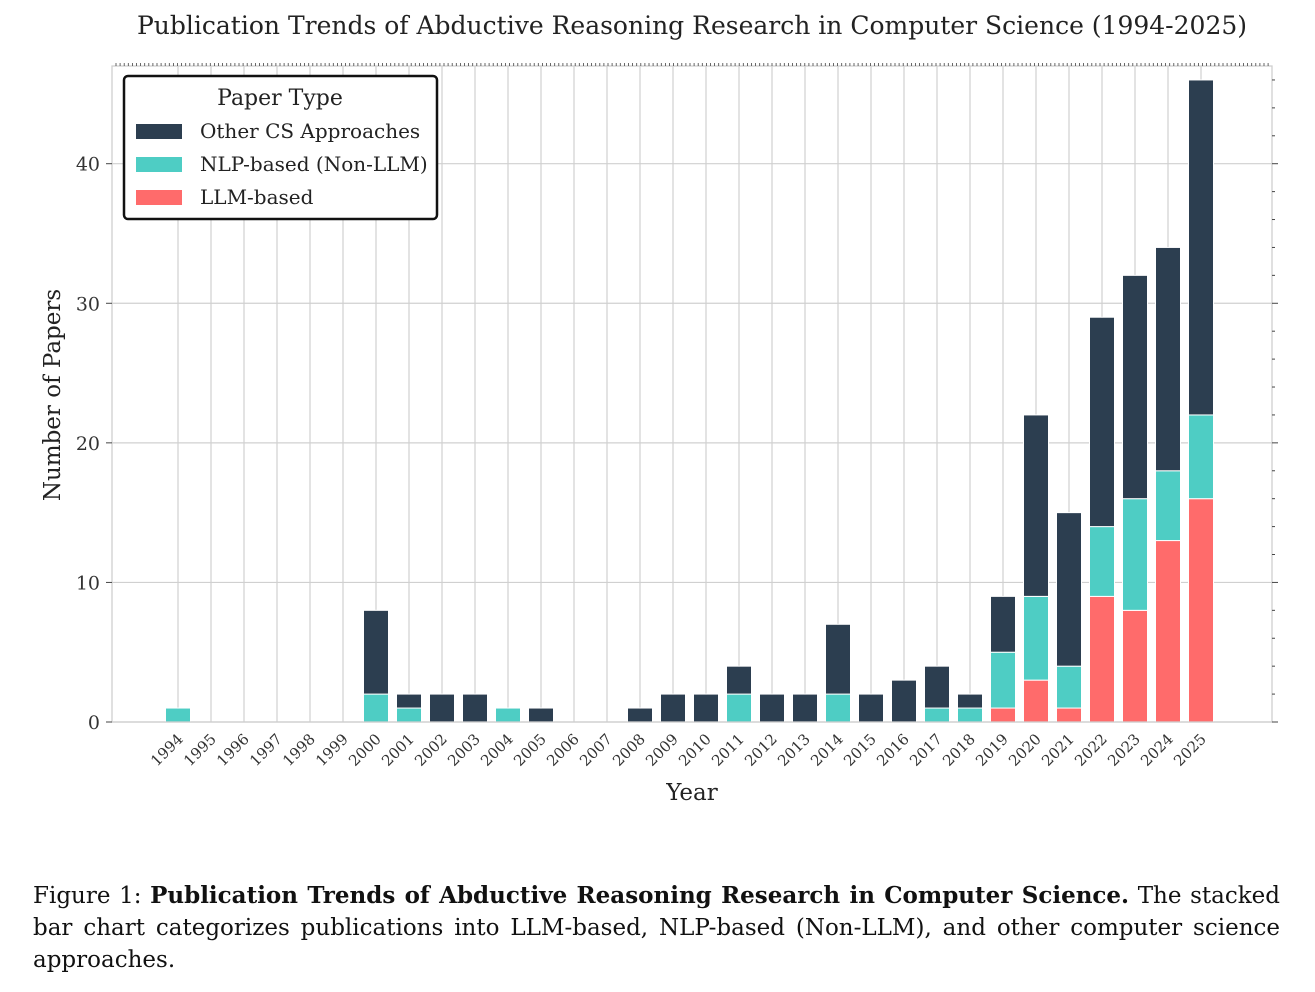  Describe the element at coordinates (87, 896) in the screenshot. I see `caption-label: Figure 1:` at that location.